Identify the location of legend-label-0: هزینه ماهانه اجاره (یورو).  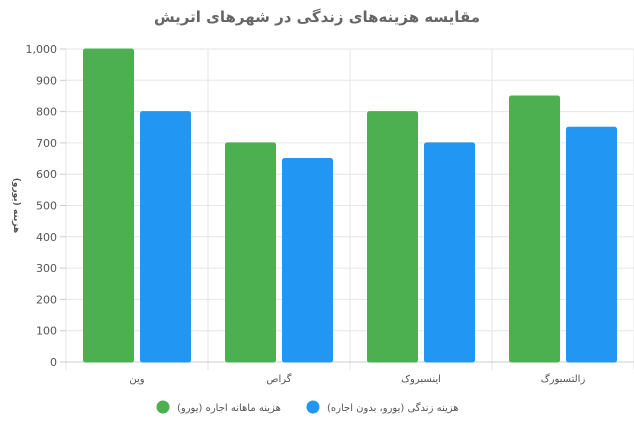
(229, 408).